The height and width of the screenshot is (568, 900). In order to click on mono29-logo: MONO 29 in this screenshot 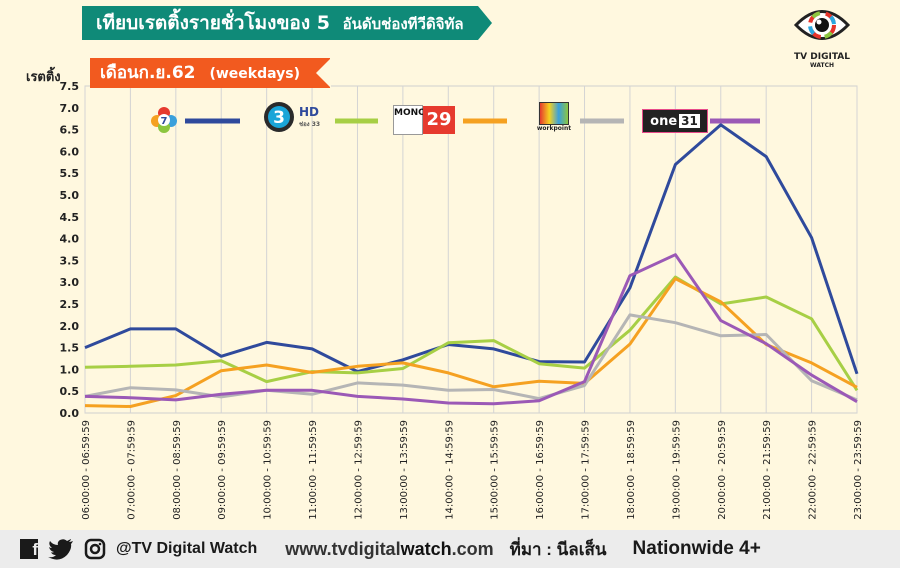, I will do `click(424, 120)`.